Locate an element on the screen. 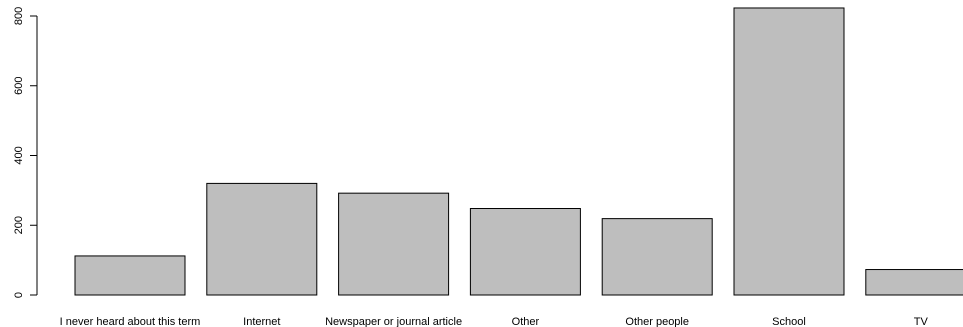 The image size is (963, 327). x-category-label: Newspaper or journal article is located at coordinates (393, 321).